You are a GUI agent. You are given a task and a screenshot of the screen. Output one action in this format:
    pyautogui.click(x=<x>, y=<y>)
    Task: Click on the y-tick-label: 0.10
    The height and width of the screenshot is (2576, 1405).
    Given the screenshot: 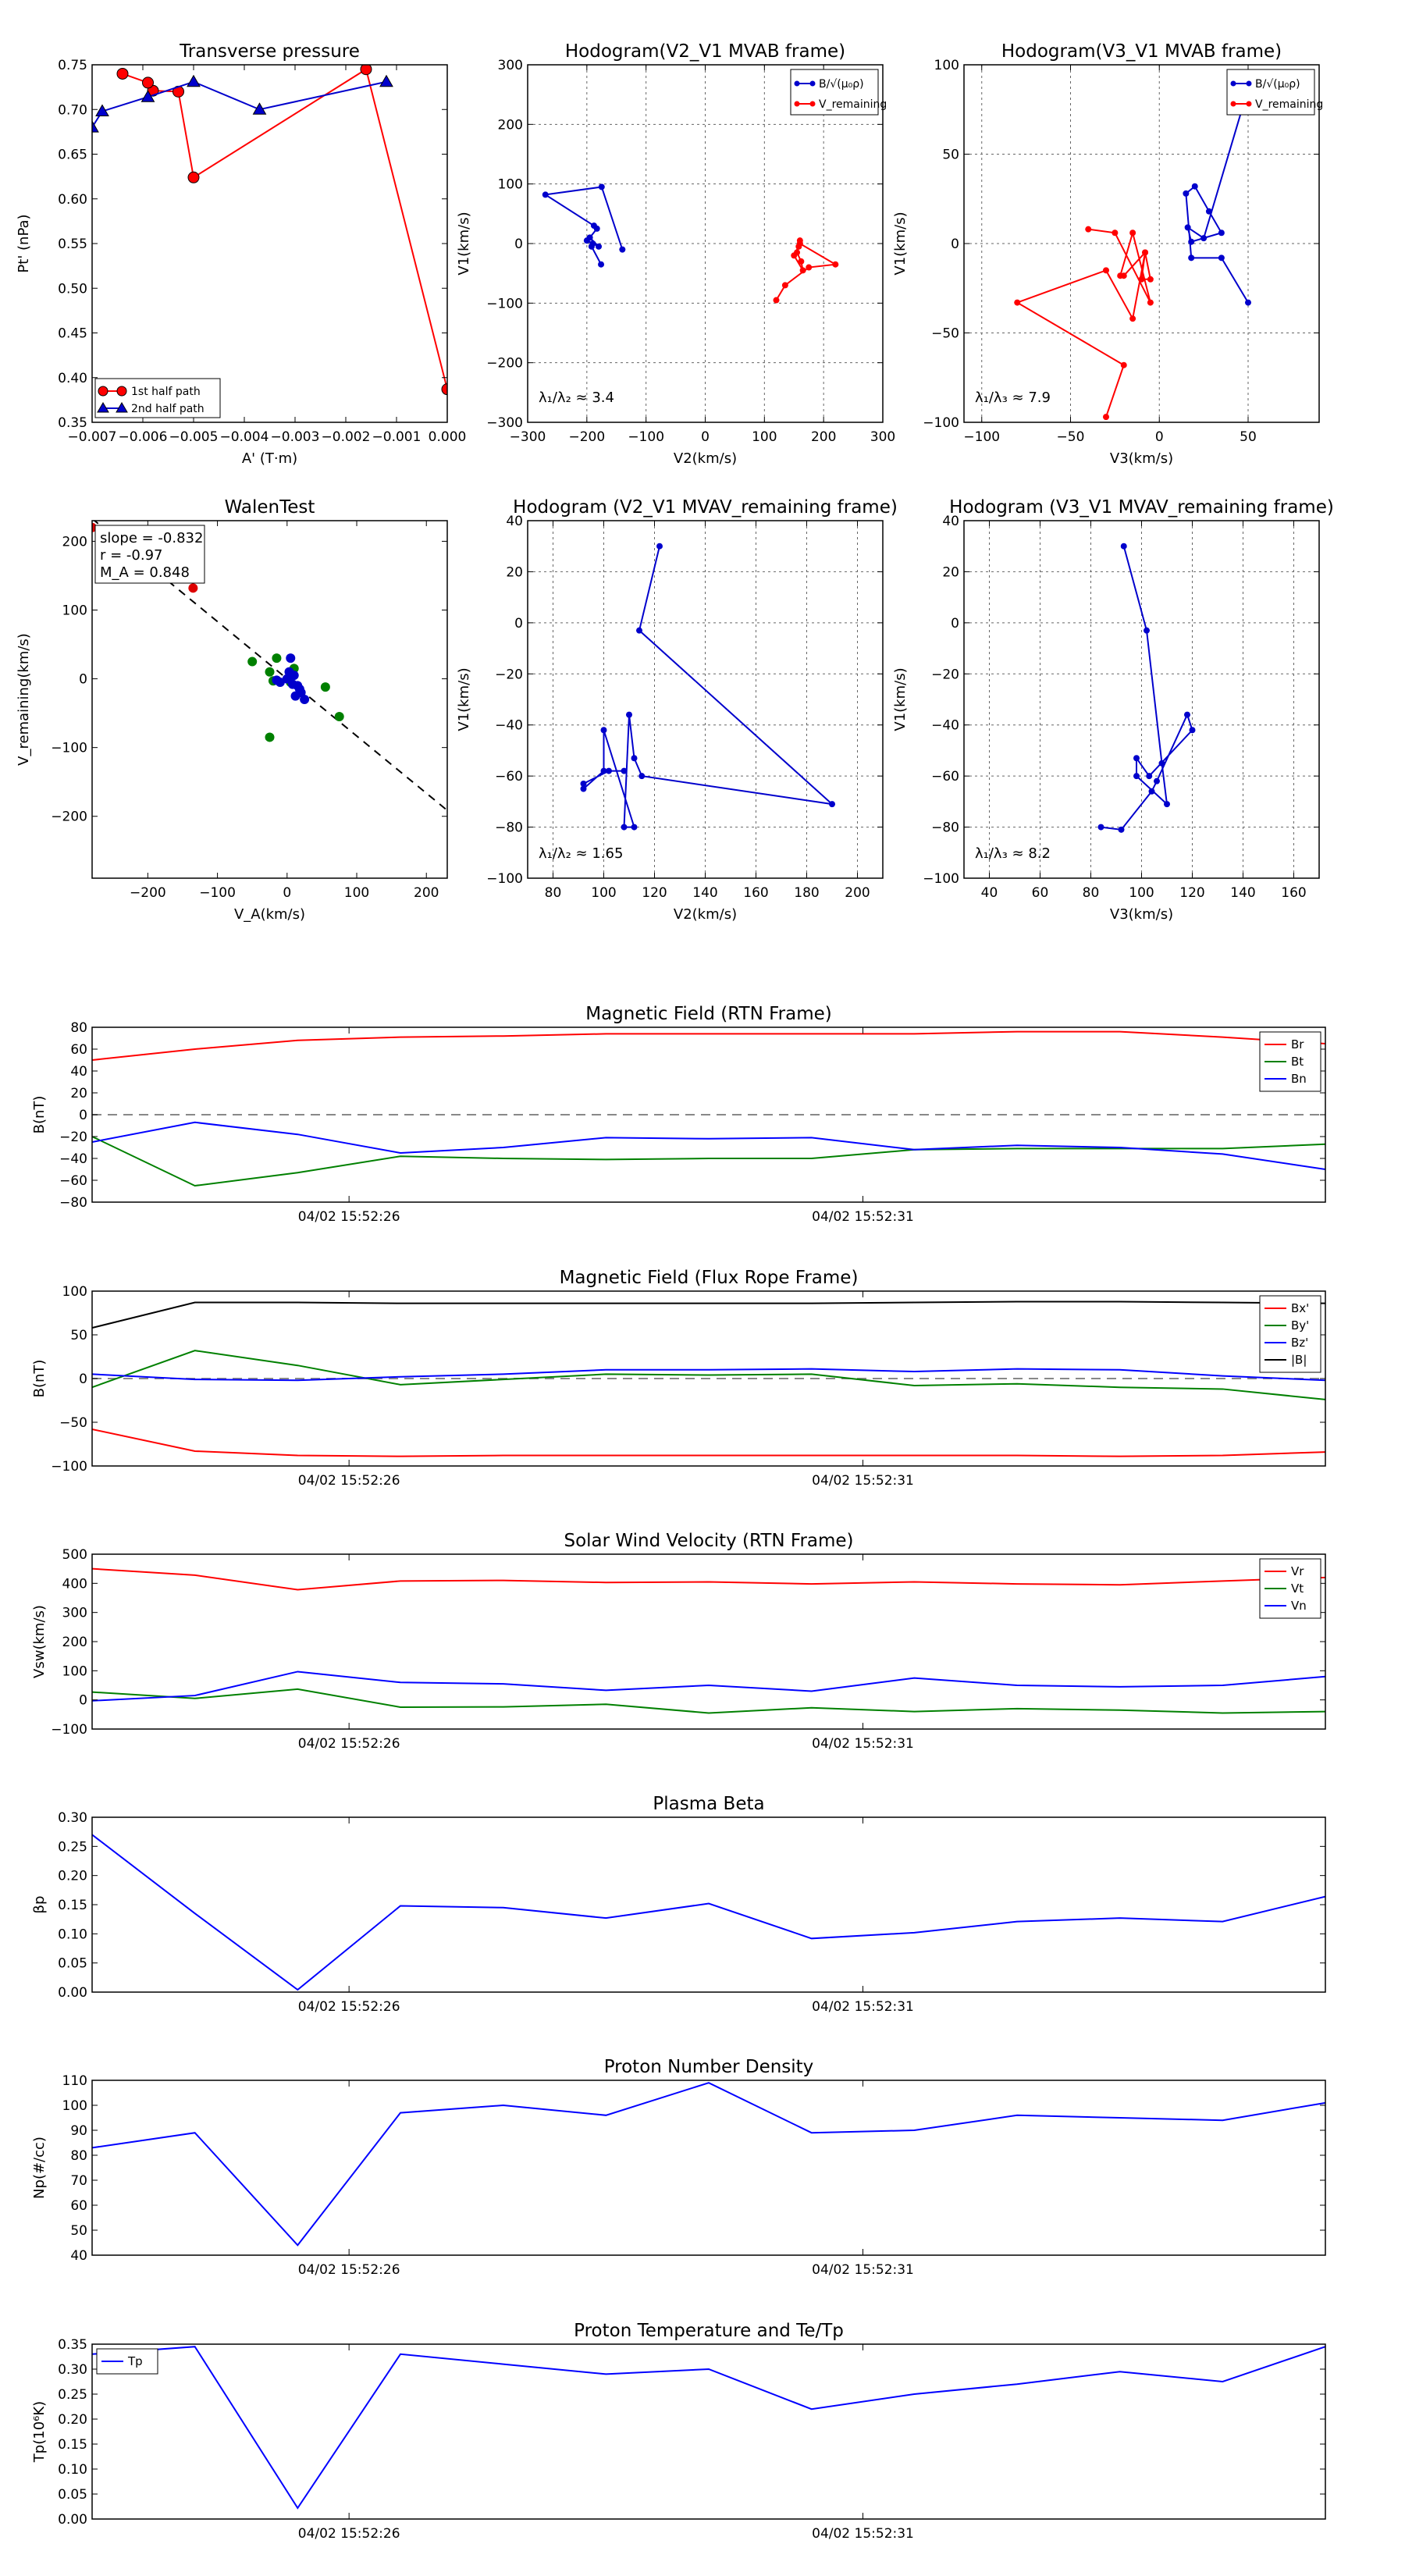 What is the action you would take?
    pyautogui.click(x=72, y=1935)
    